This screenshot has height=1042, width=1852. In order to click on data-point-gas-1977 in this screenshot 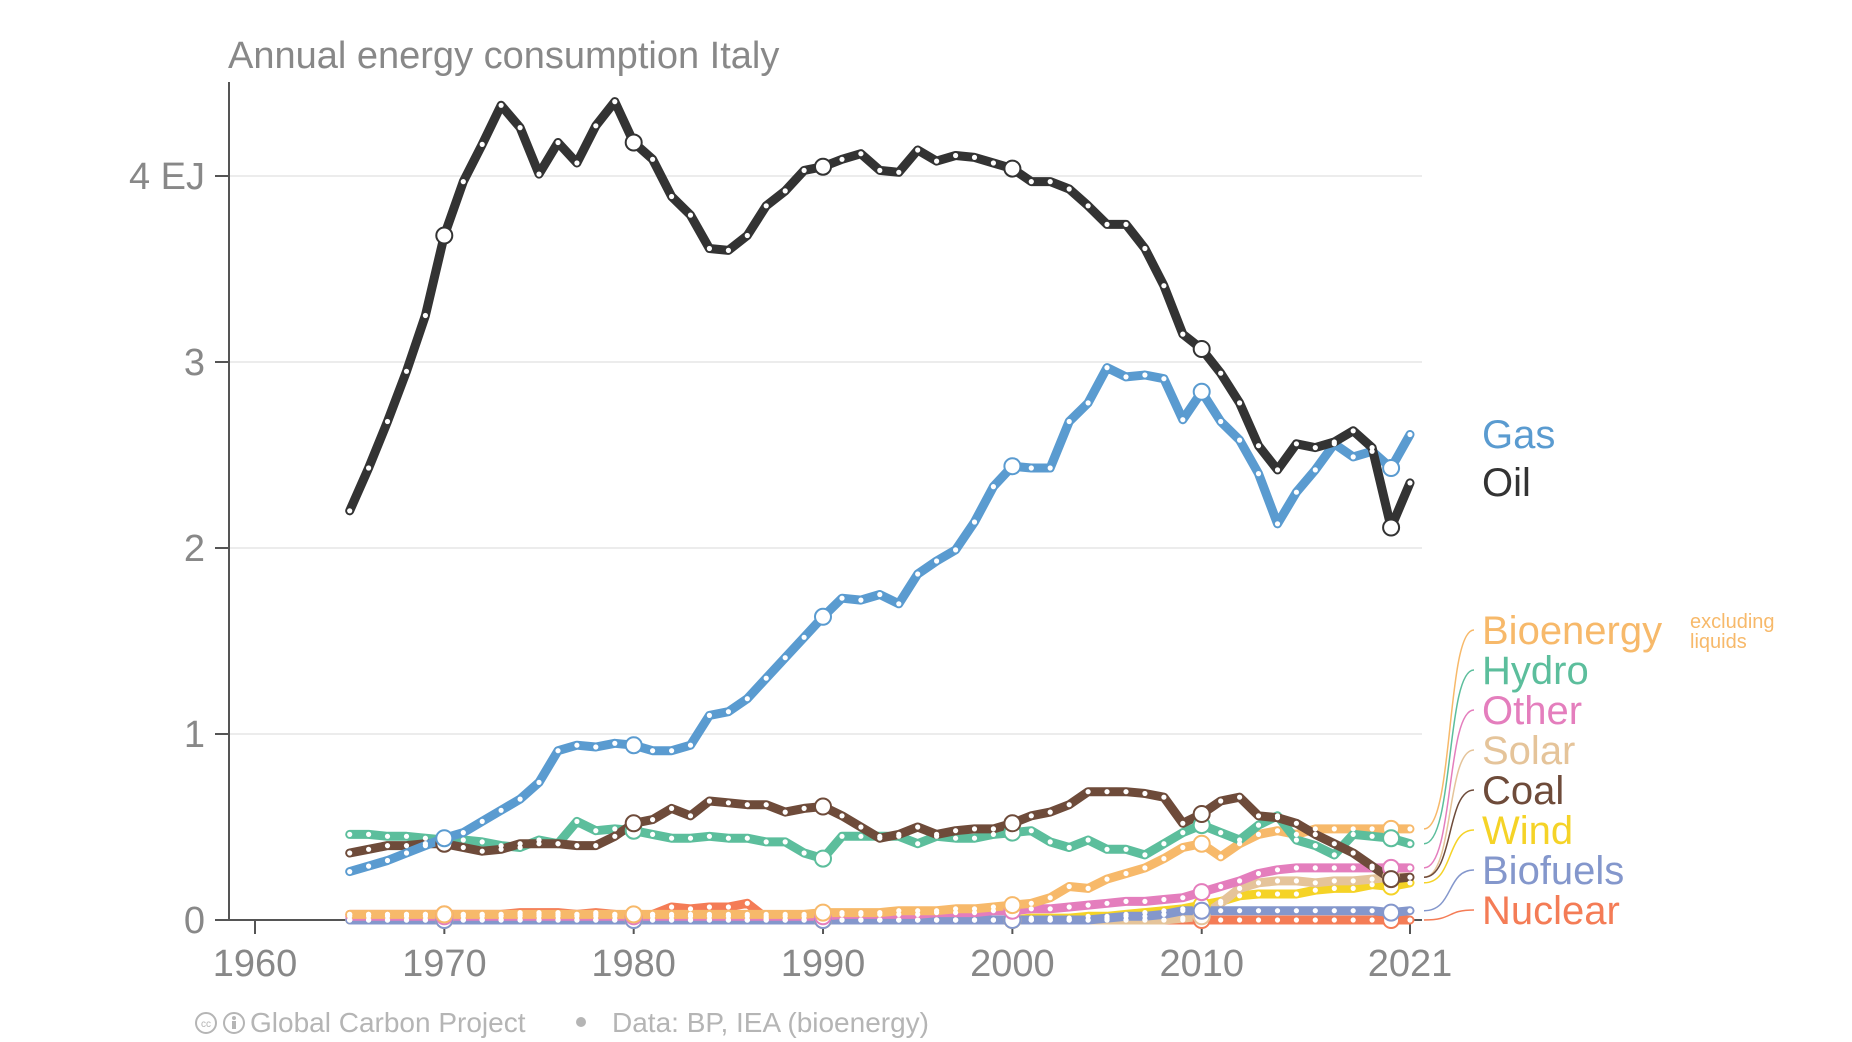, I will do `click(577, 745)`.